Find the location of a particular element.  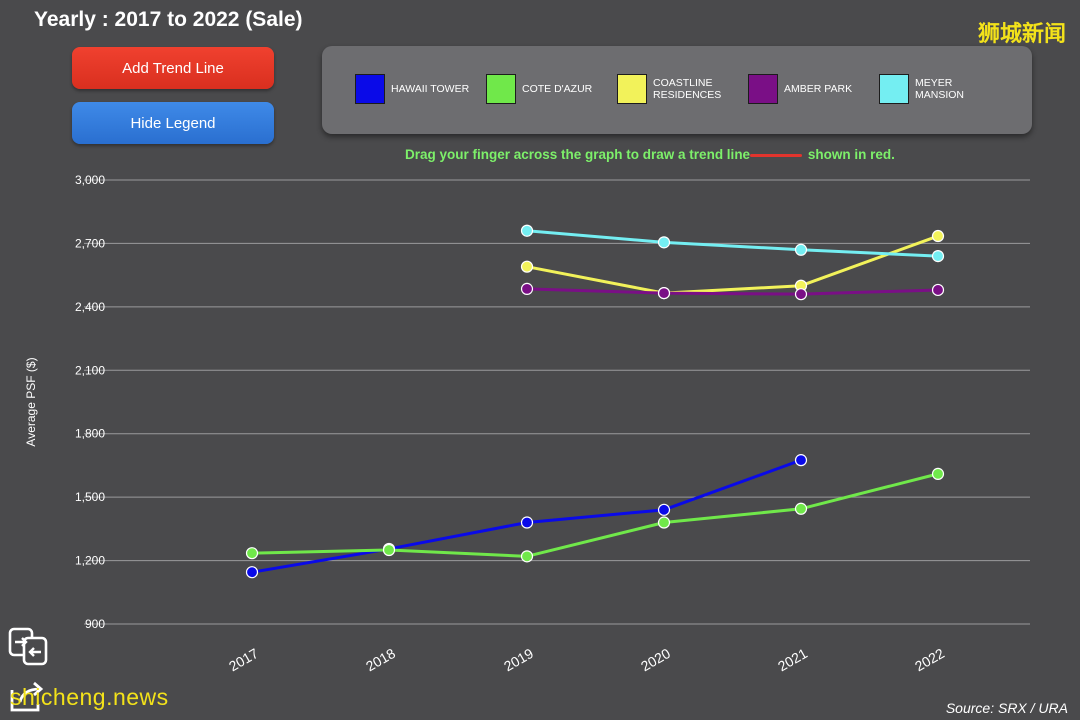

series-cote-d-azur is located at coordinates (595, 515).